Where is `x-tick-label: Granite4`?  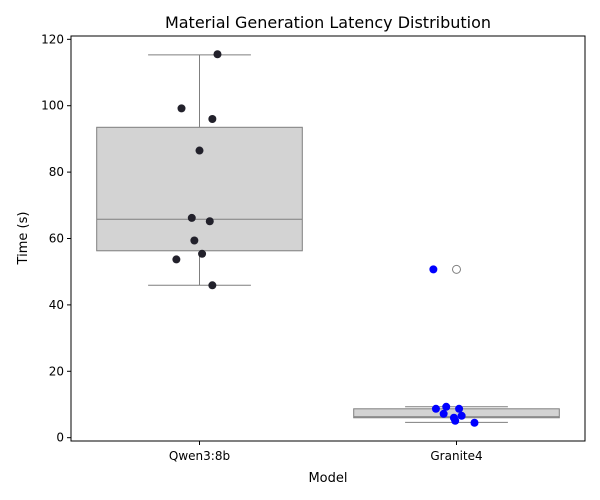
x-tick-label: Granite4 is located at coordinates (456, 456).